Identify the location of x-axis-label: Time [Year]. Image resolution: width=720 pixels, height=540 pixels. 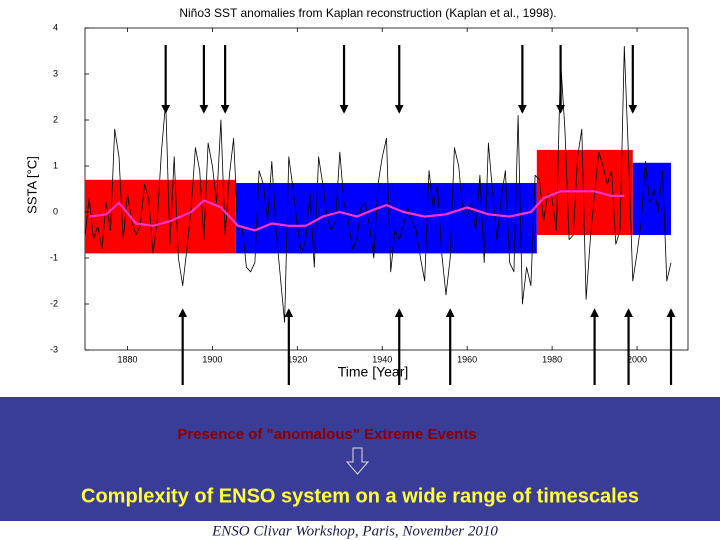
(373, 372).